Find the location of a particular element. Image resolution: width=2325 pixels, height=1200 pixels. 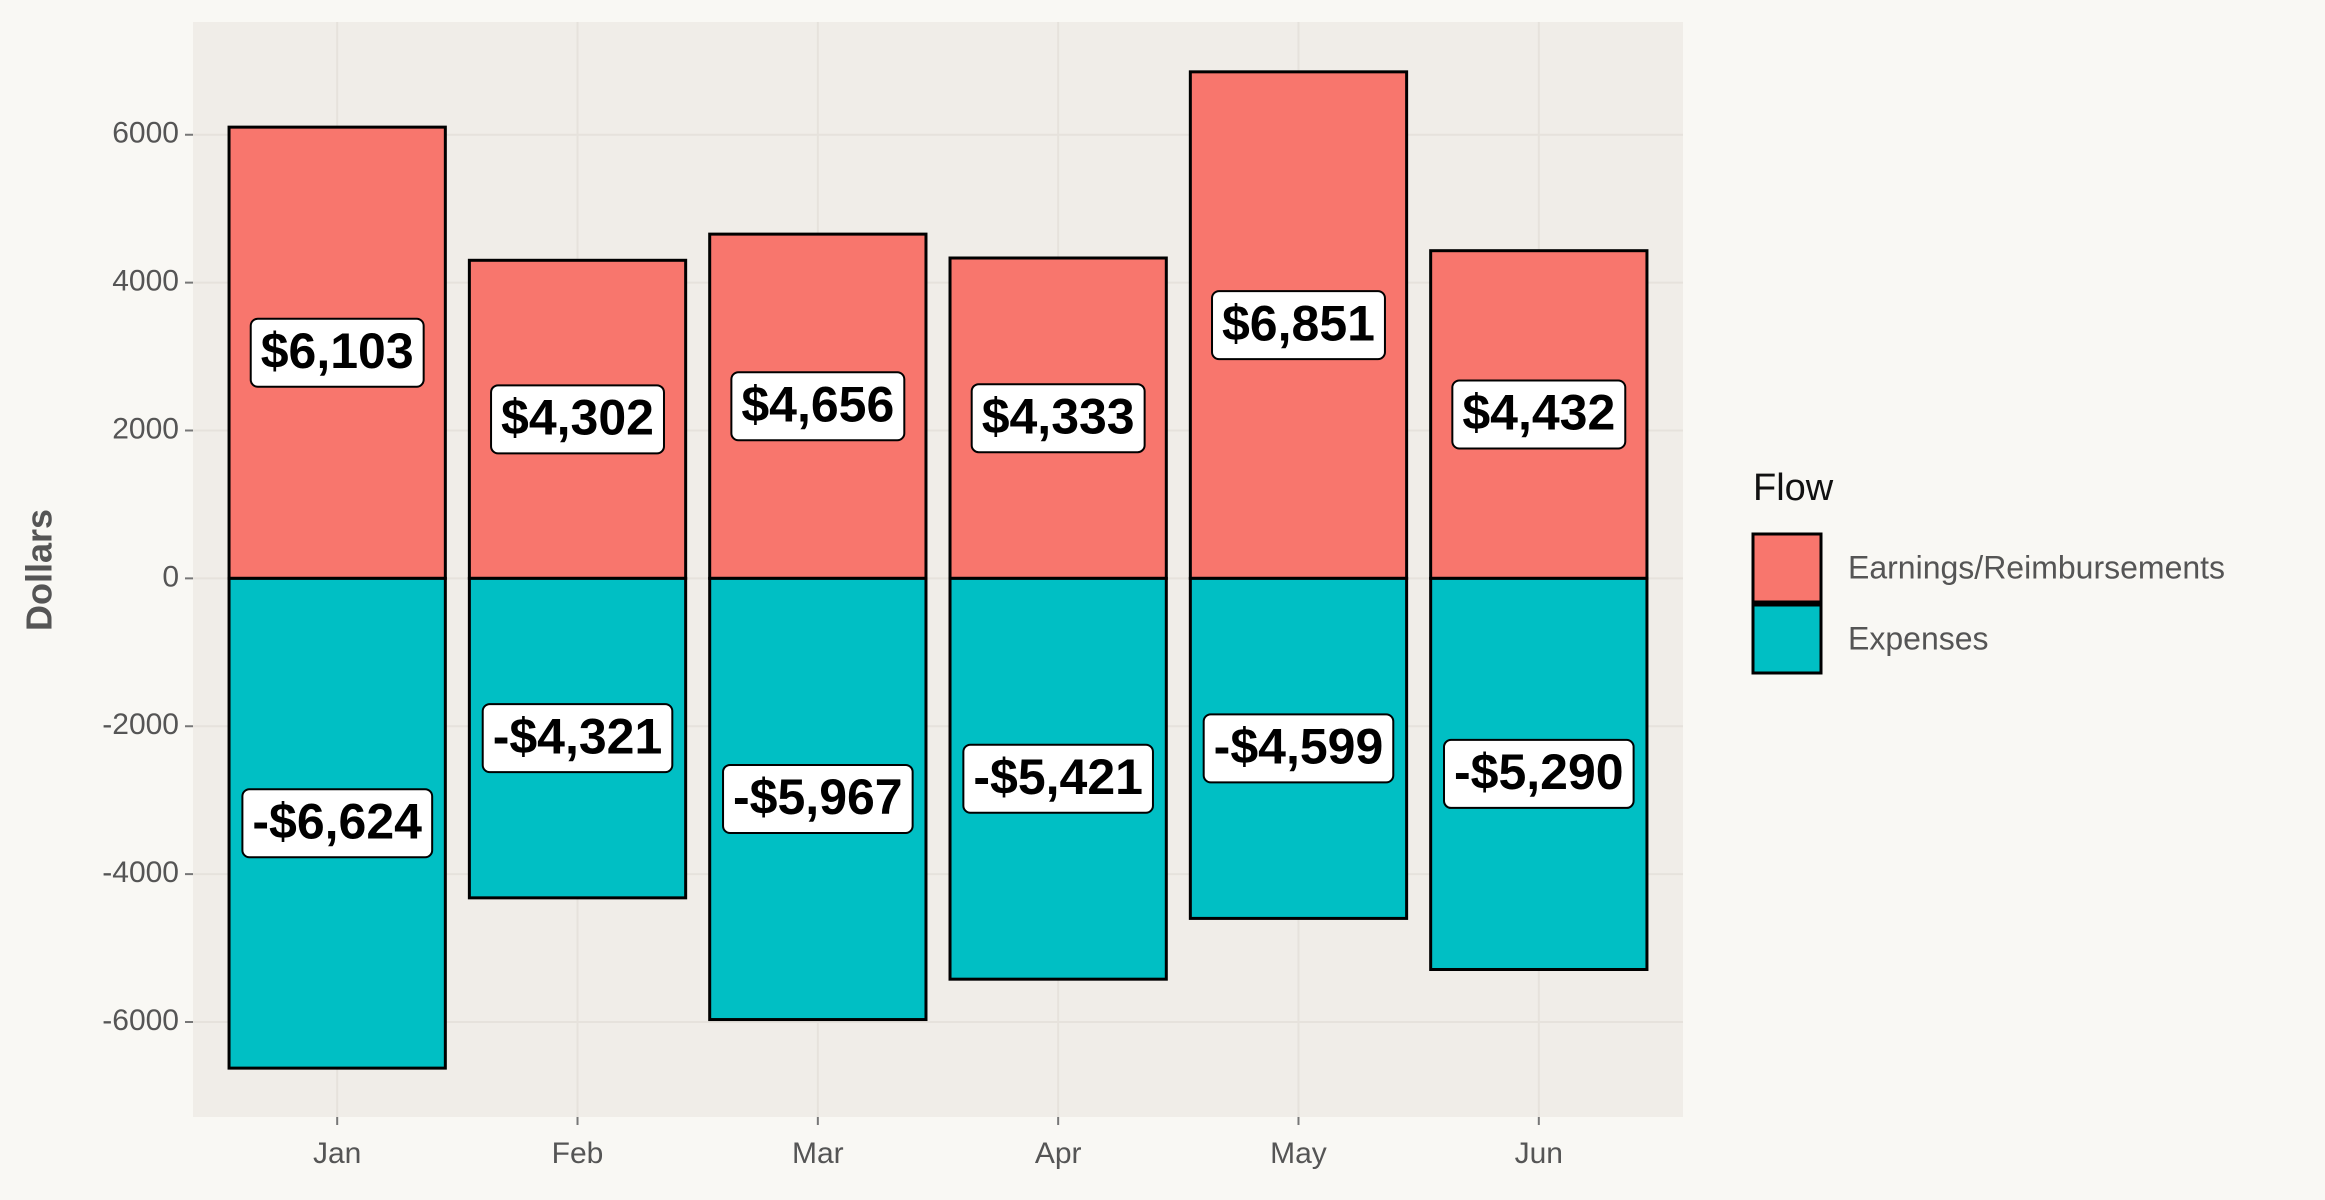

data-label: $4,333 is located at coordinates (1058, 418).